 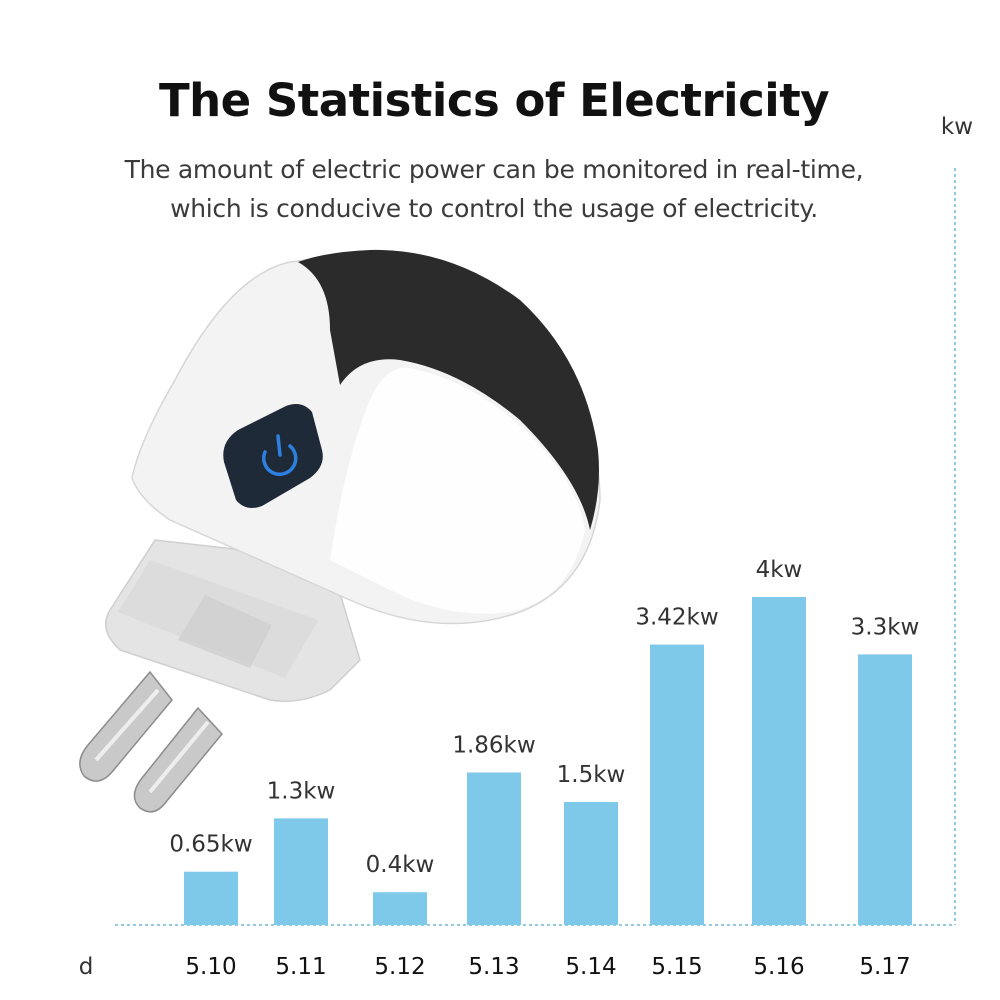 What do you see at coordinates (301, 871) in the screenshot?
I see `bar-5.11` at bounding box center [301, 871].